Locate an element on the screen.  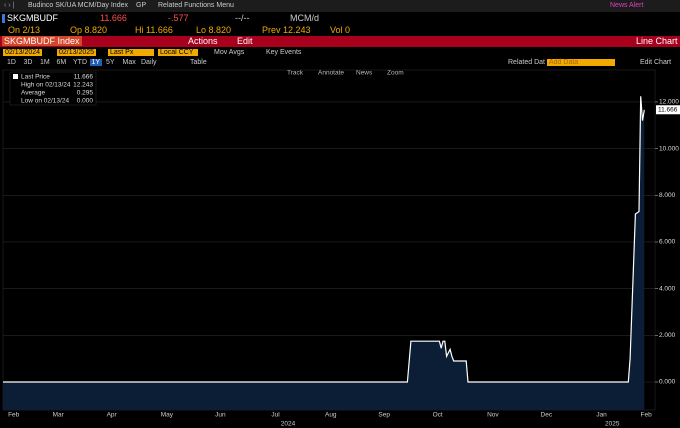
start-date: 02/13/2024 is located at coordinates (23, 52).